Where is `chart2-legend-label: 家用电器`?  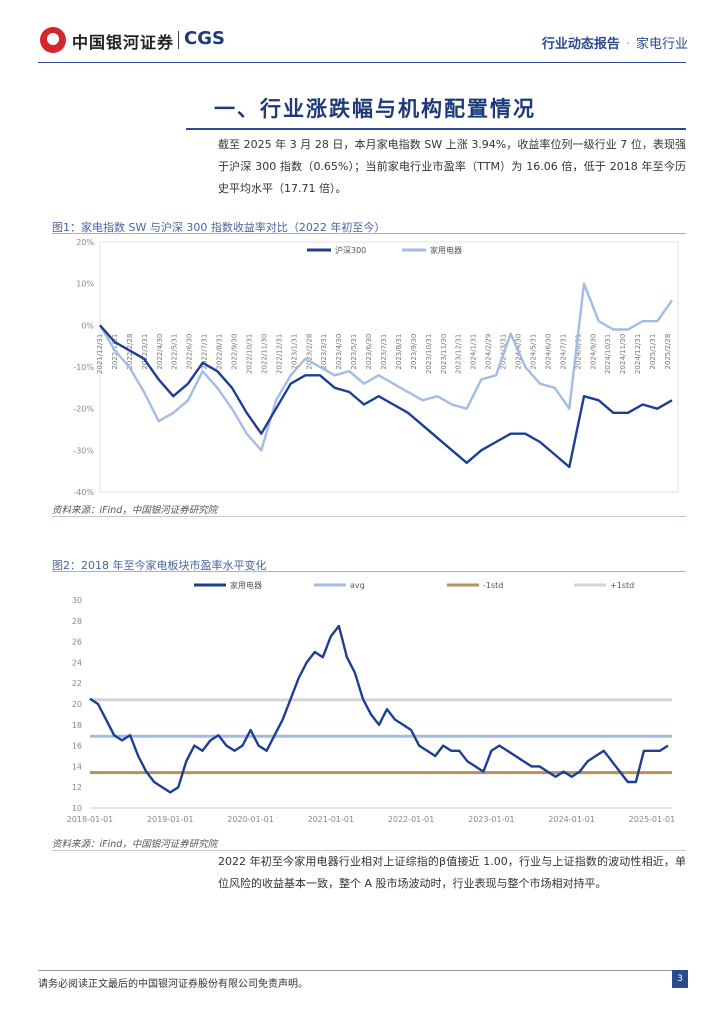
chart2-legend-label: 家用电器 is located at coordinates (246, 585).